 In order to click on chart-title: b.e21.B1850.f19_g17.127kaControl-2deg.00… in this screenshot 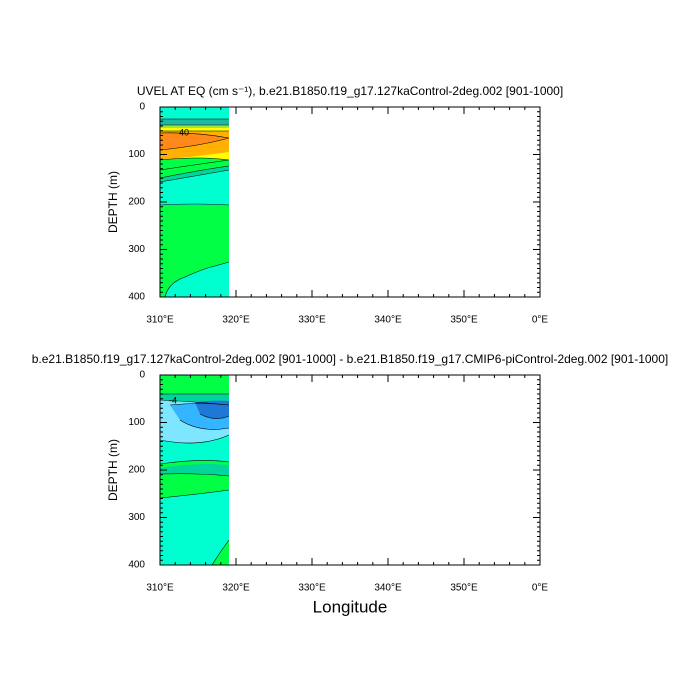, I will do `click(350, 359)`.